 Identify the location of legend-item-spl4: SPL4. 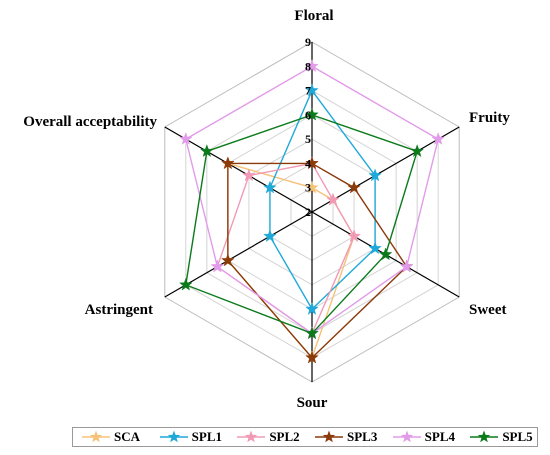
(423, 437).